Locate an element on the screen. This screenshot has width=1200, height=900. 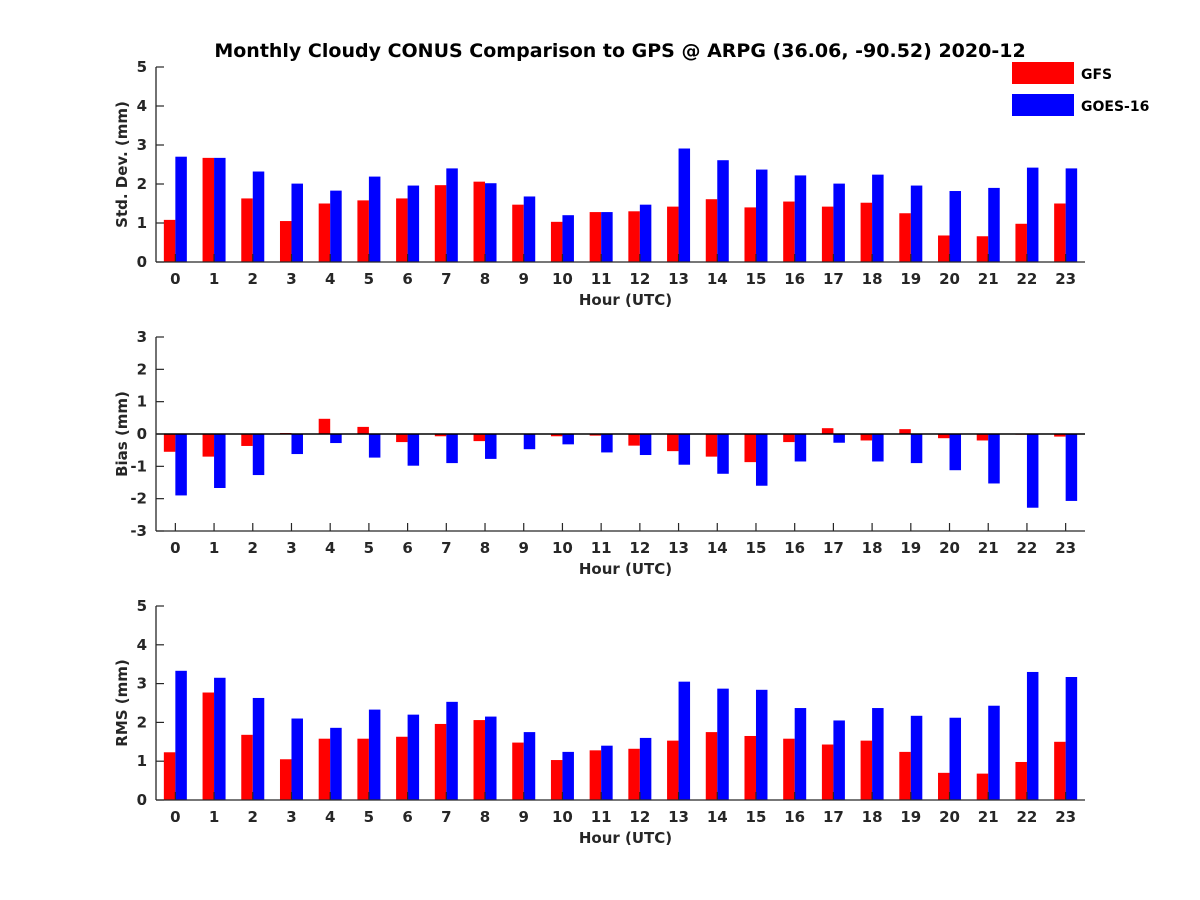
legend-label-gfs: GFS is located at coordinates (1096, 75).